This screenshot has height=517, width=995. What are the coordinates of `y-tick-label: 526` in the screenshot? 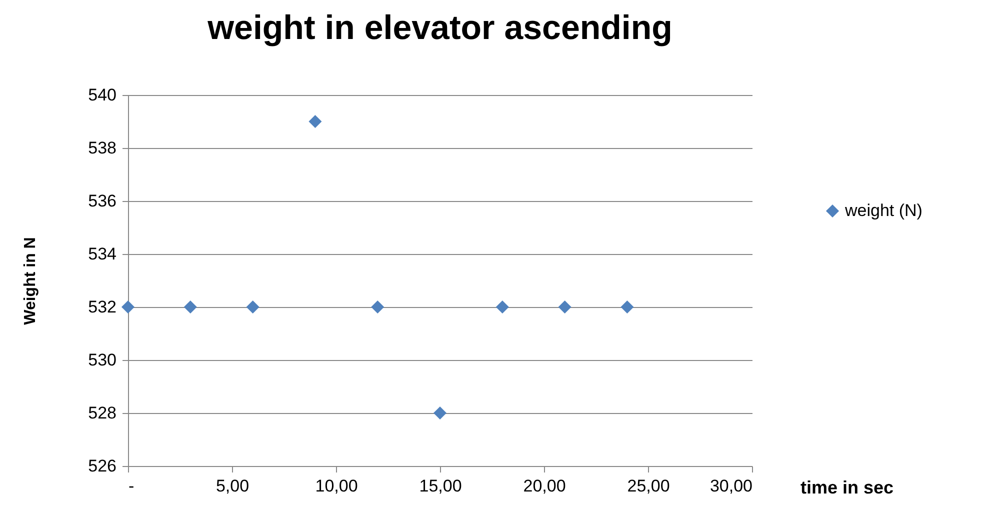 It's located at (102, 466).